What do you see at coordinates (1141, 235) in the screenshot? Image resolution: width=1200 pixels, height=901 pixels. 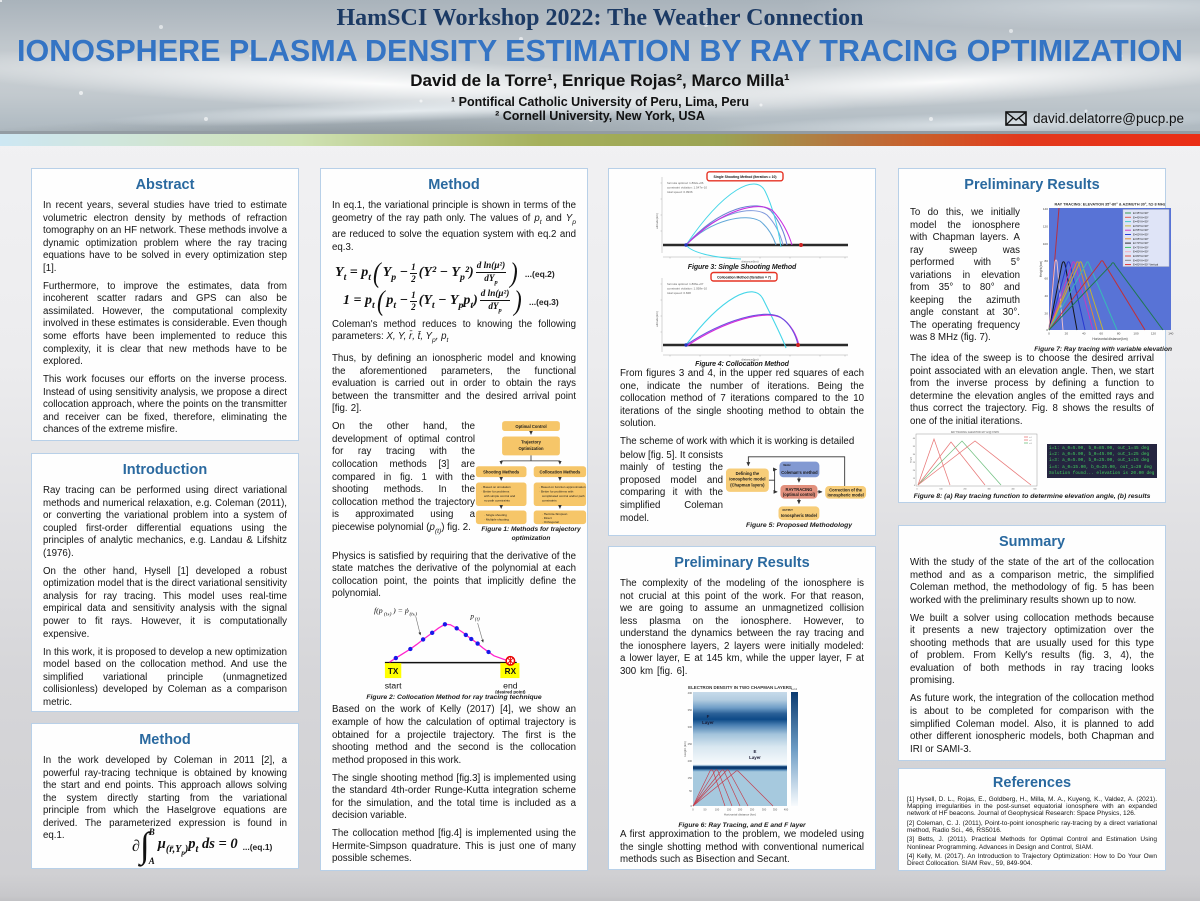 I see `svg-text: E=60°/A=30°` at bounding box center [1141, 235].